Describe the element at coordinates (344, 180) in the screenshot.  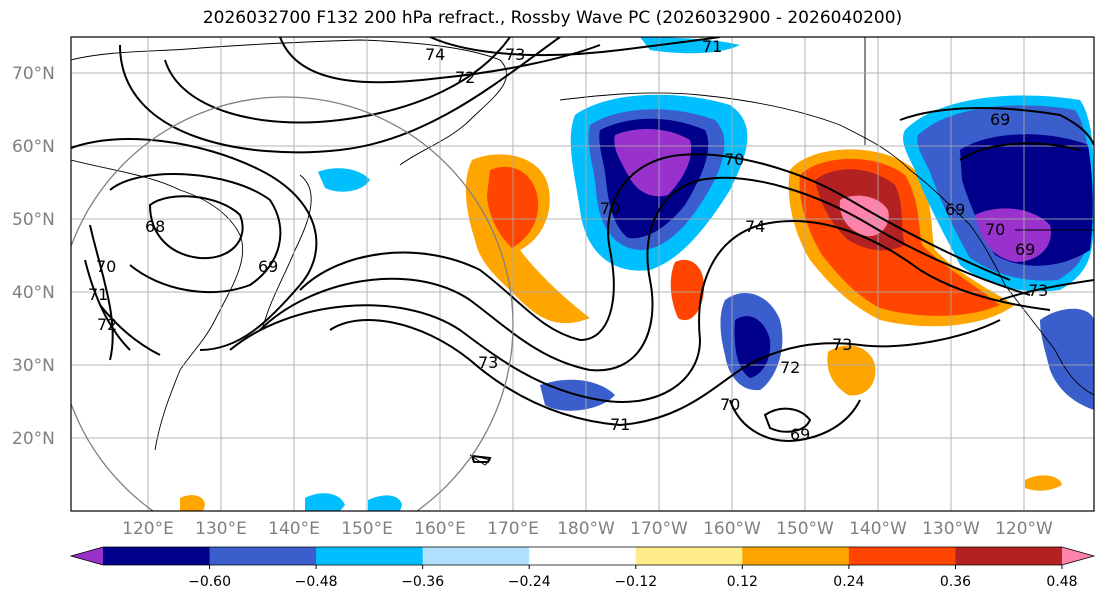
I see `negative-anomaly-west` at that location.